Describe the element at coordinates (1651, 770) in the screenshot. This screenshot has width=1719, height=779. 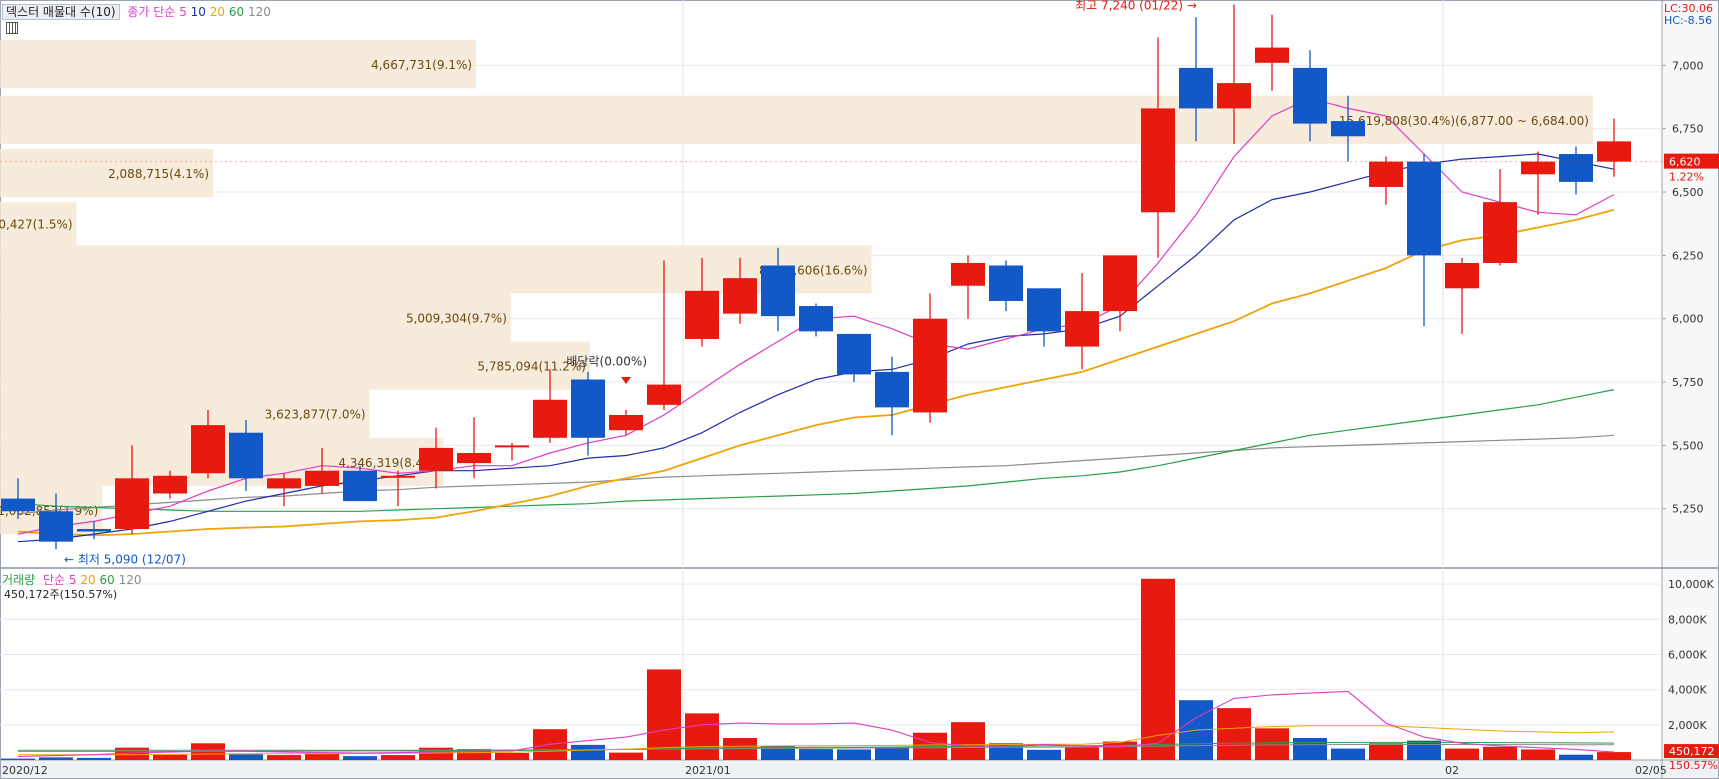
I see `date-tick-label-3: 02/05` at that location.